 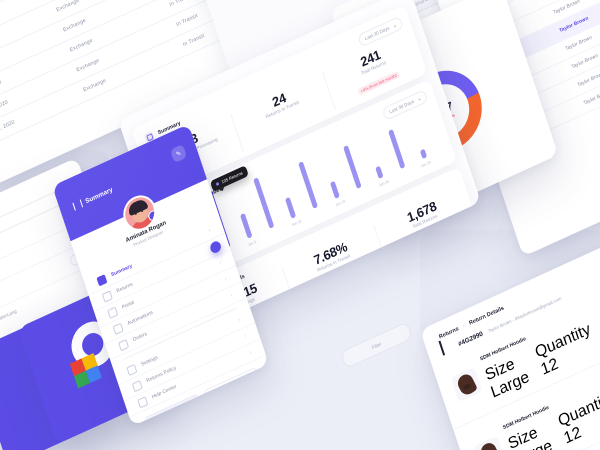 I want to click on gear-icon, so click(x=132, y=369).